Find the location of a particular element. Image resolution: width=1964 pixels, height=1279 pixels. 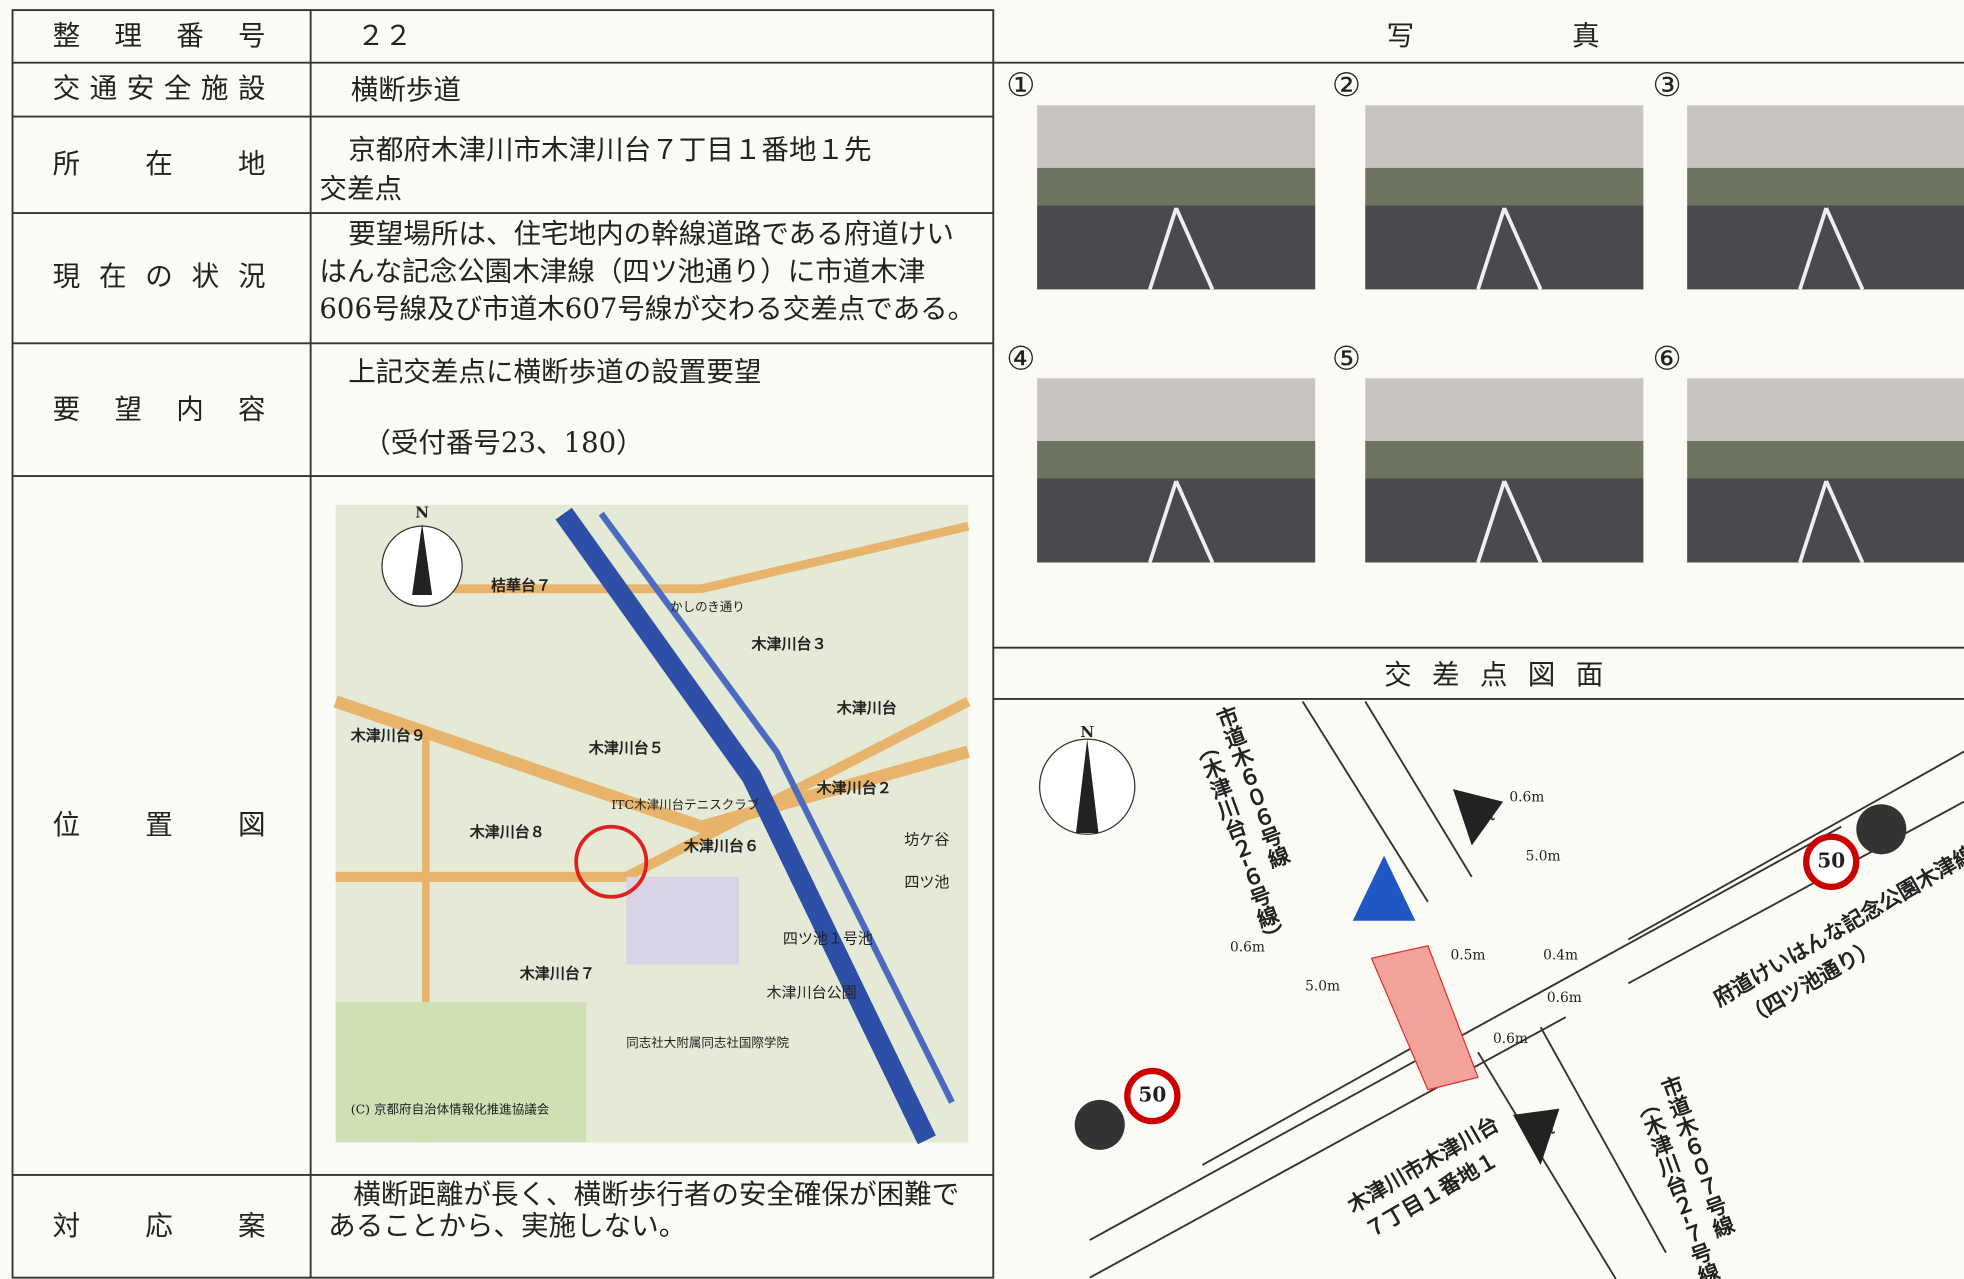

map-label: 木津川台７ is located at coordinates (557, 974).